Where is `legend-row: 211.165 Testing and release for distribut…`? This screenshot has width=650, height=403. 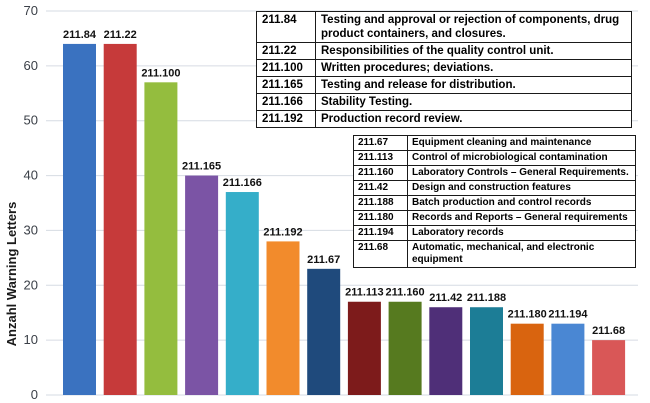 legend-row: 211.165 Testing and release for distribut… is located at coordinates (444, 85).